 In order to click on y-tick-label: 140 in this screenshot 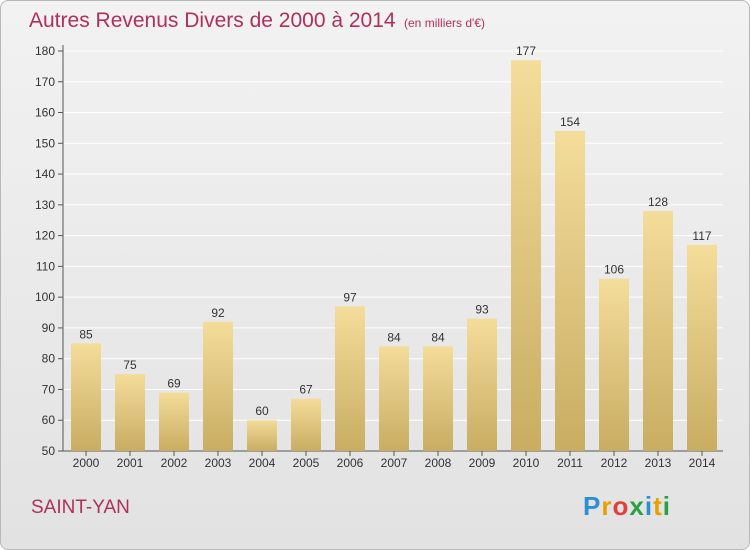, I will do `click(45, 174)`.